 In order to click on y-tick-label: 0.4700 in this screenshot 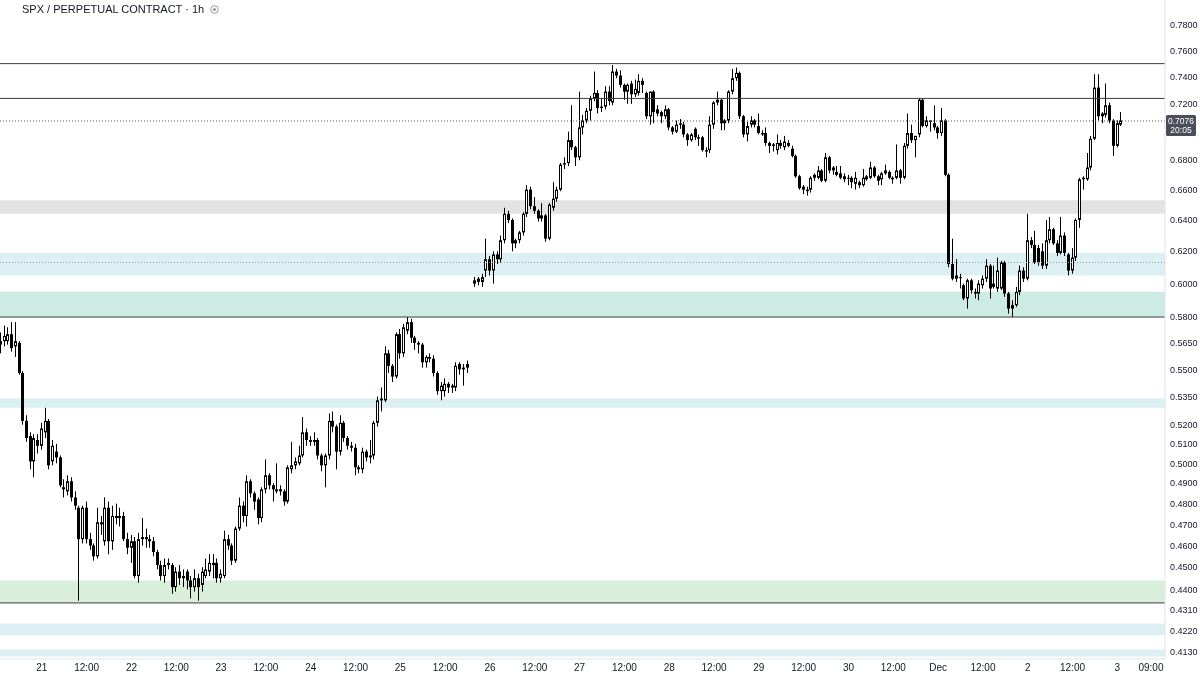, I will do `click(1184, 524)`.